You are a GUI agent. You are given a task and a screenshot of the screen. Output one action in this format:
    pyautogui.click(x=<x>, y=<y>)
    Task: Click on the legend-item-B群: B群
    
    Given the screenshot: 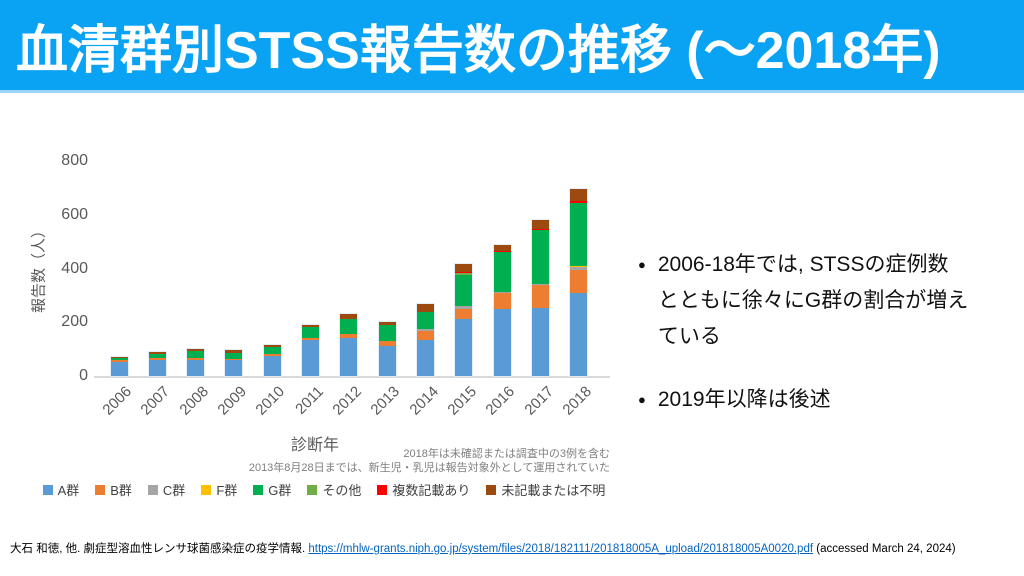 What is the action you would take?
    pyautogui.click(x=113, y=489)
    